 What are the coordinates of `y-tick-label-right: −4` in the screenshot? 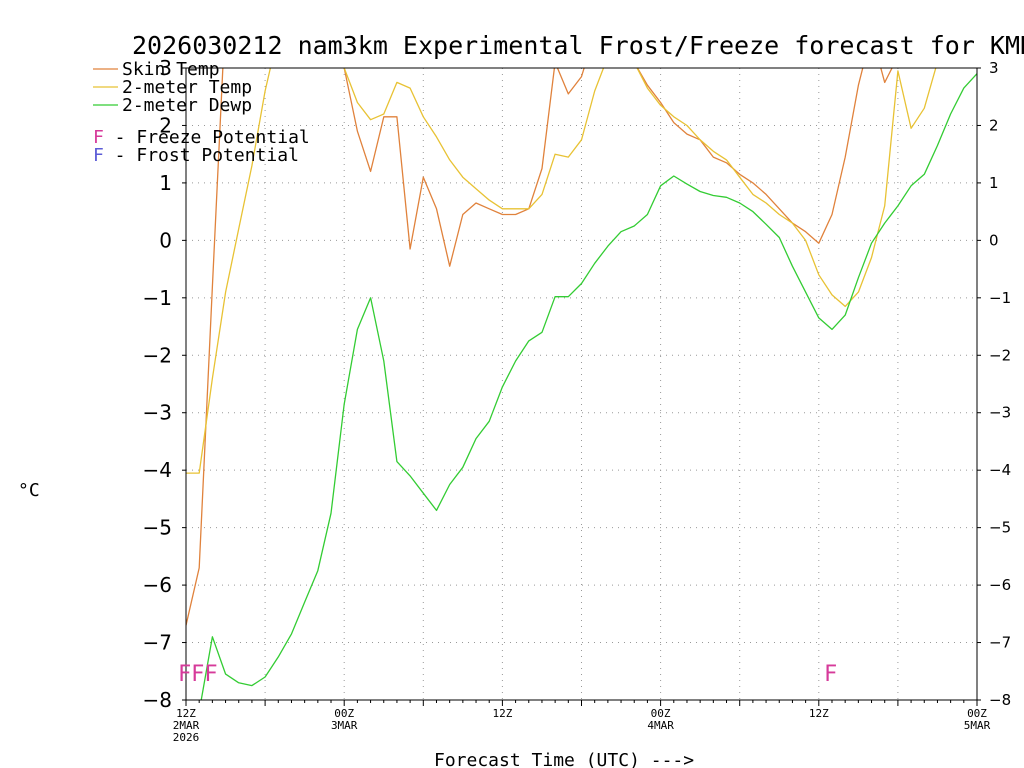 It's located at (1000, 470).